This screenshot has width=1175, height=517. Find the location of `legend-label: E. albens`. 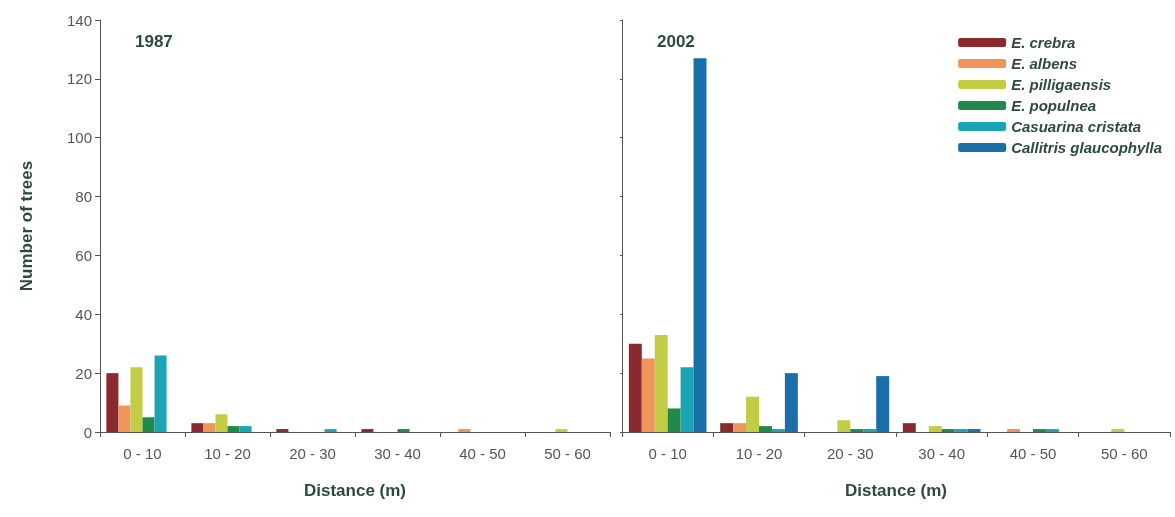

legend-label: E. albens is located at coordinates (1044, 63).